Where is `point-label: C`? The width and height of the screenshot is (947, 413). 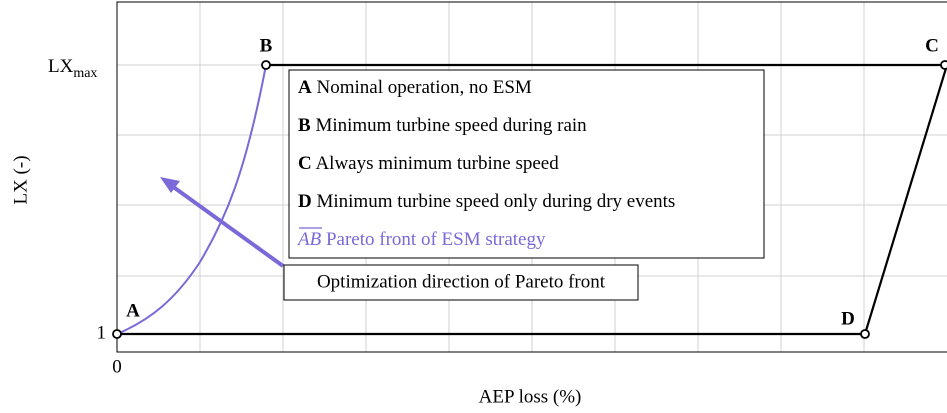
point-label: C is located at coordinates (932, 45).